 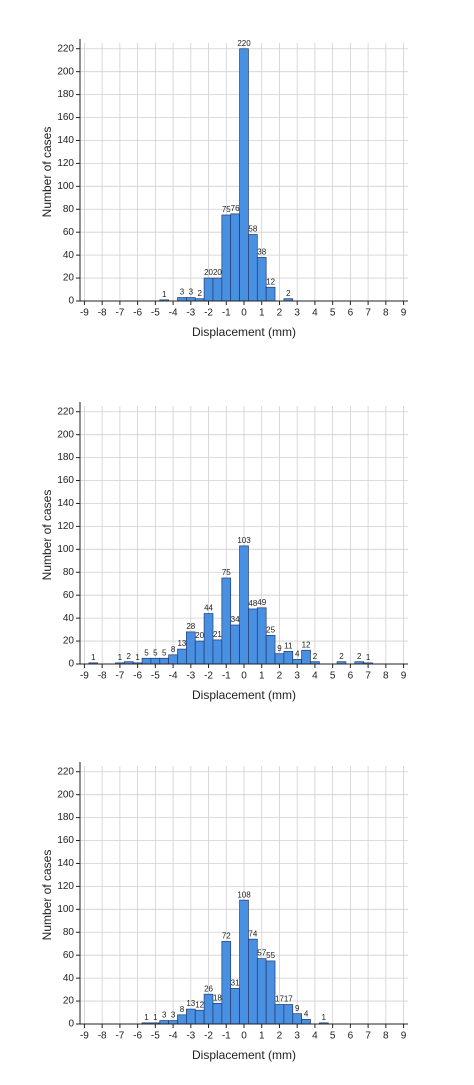 I want to click on x-tick-label: 8, so click(x=386, y=1036).